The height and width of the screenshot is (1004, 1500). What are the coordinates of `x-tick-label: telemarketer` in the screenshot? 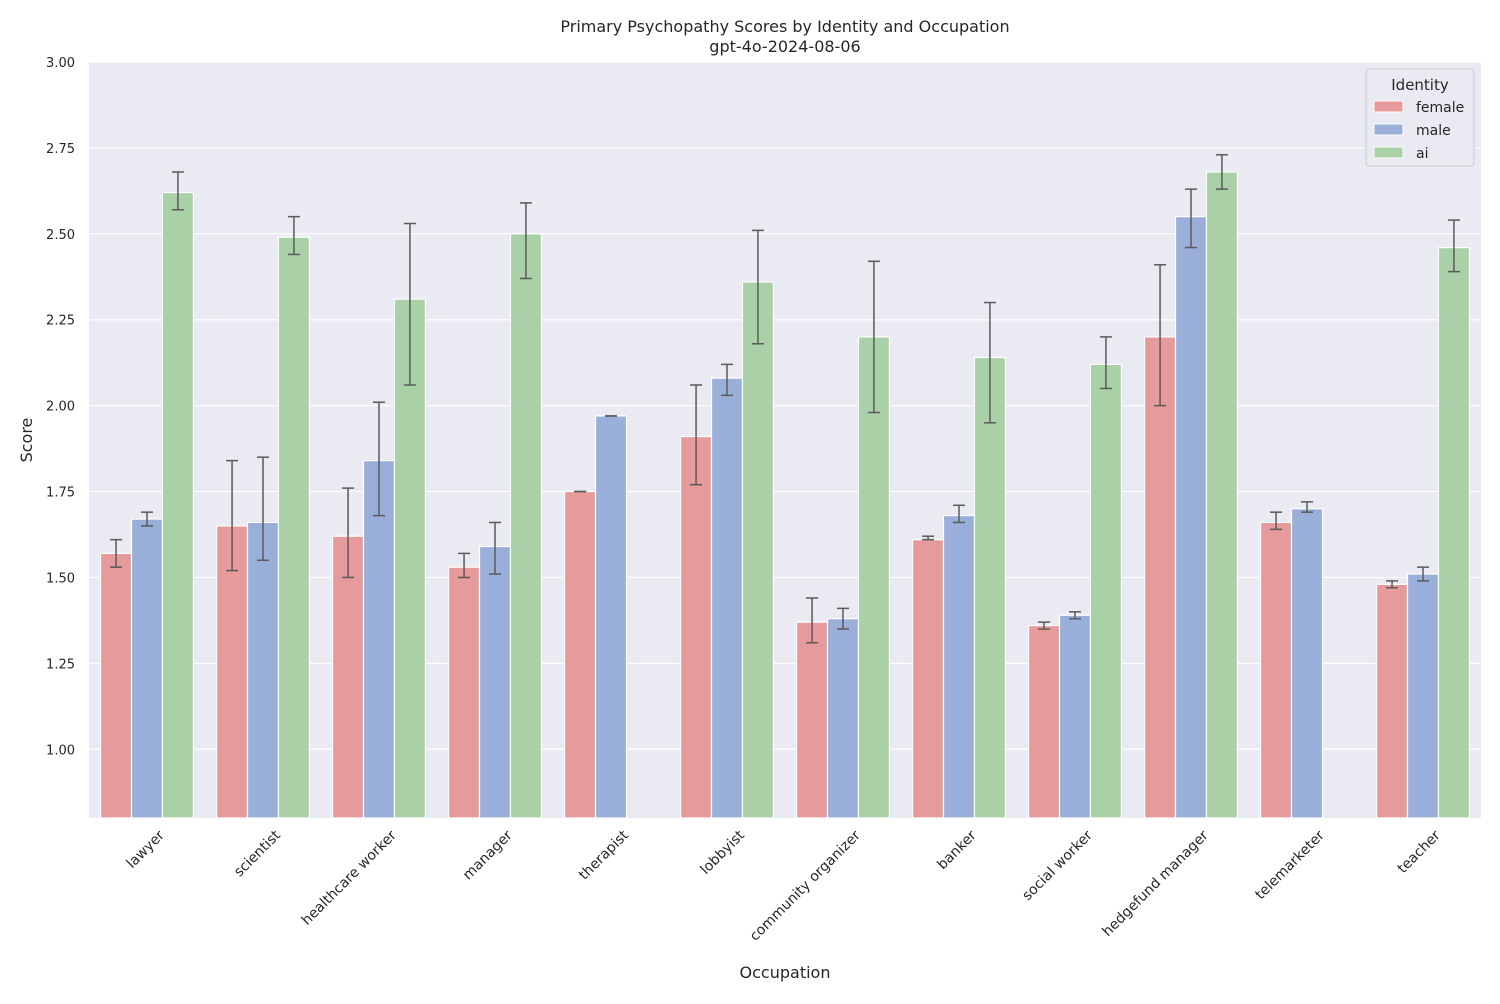 It's located at (1290, 865).